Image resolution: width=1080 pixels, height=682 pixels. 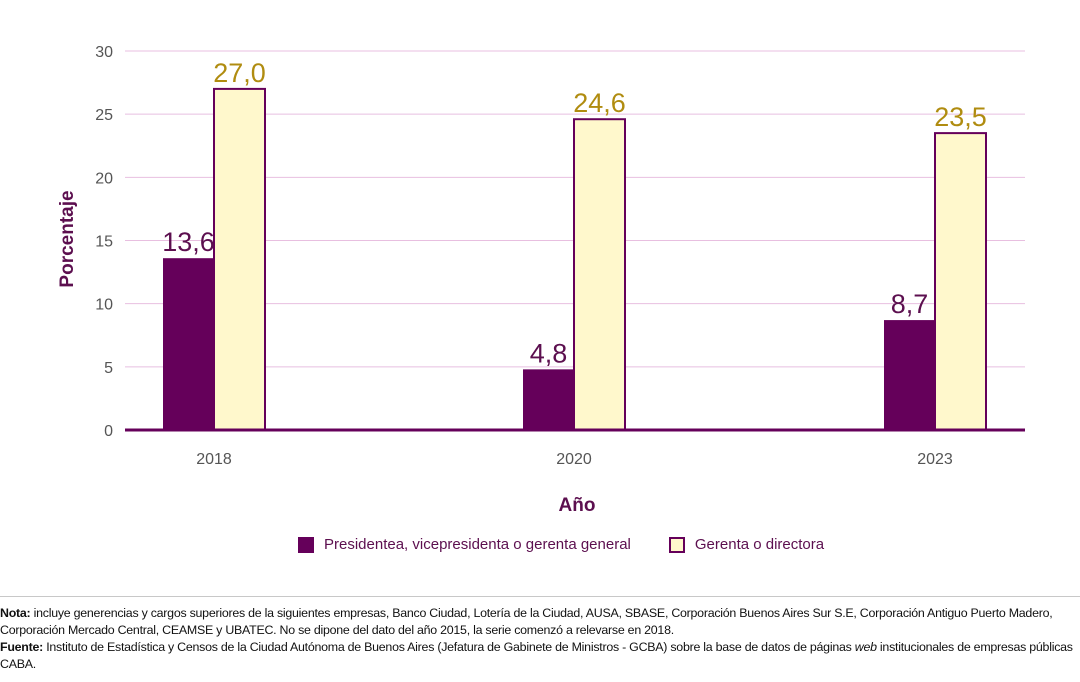 I want to click on data-label: 23,5, so click(x=960, y=117).